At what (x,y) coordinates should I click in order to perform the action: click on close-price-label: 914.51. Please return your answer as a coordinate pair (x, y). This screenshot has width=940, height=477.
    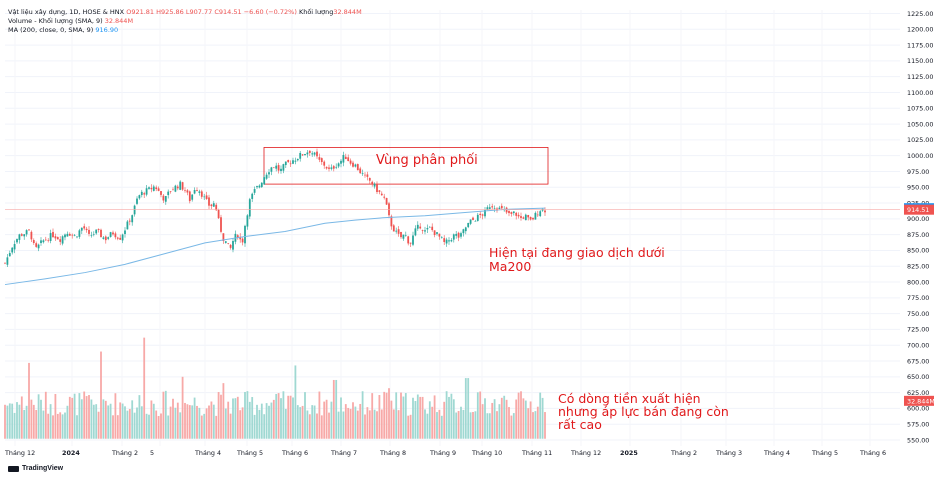
    Looking at the image, I should click on (918, 210).